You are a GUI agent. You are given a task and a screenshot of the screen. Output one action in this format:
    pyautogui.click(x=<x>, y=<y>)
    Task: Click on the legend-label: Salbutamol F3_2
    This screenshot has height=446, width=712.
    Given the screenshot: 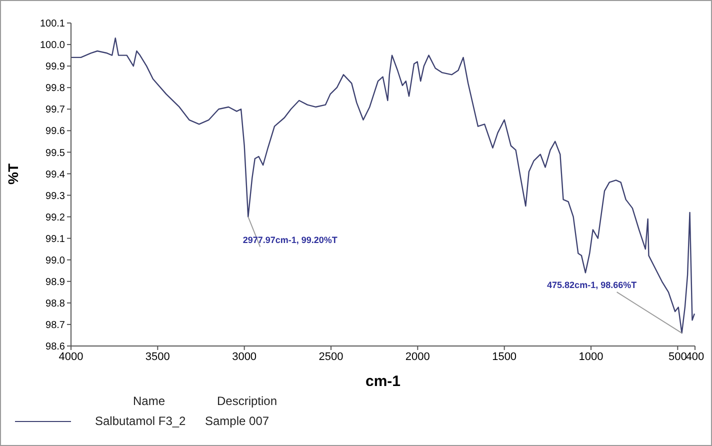 What is the action you would take?
    pyautogui.click(x=141, y=421)
    